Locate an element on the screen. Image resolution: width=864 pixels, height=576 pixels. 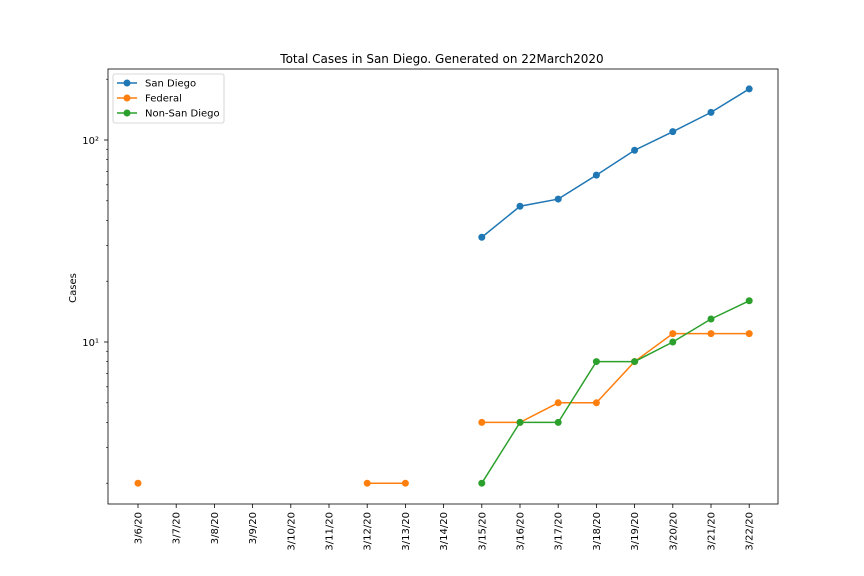
series-san-diego is located at coordinates (615, 163).